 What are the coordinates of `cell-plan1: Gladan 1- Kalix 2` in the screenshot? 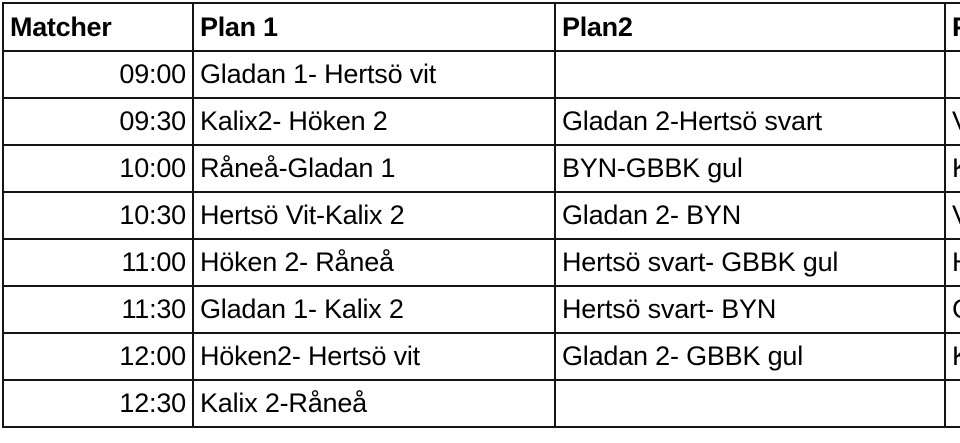 It's located at (374, 309).